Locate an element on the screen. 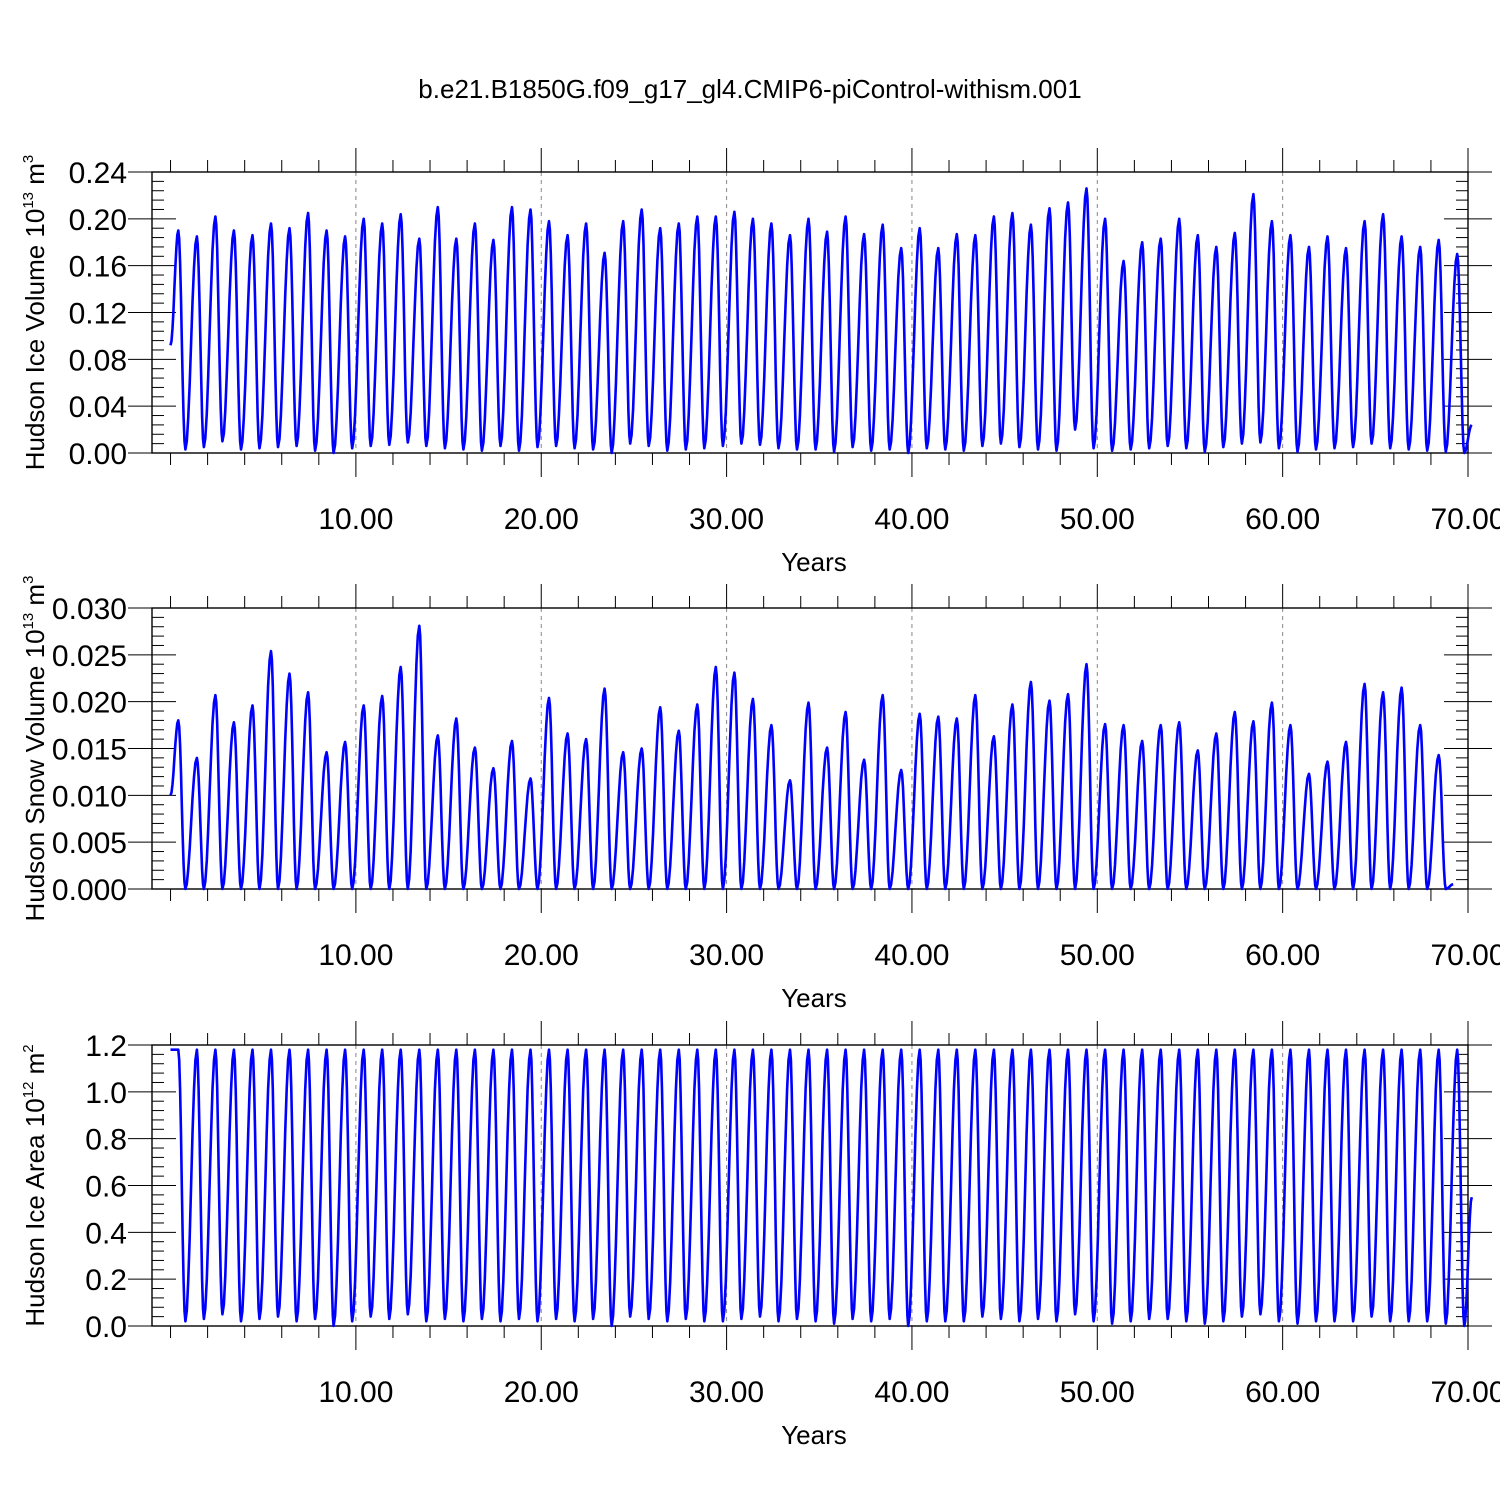 The height and width of the screenshot is (1500, 1500). y-tick-label: 0.0 is located at coordinates (106, 1327).